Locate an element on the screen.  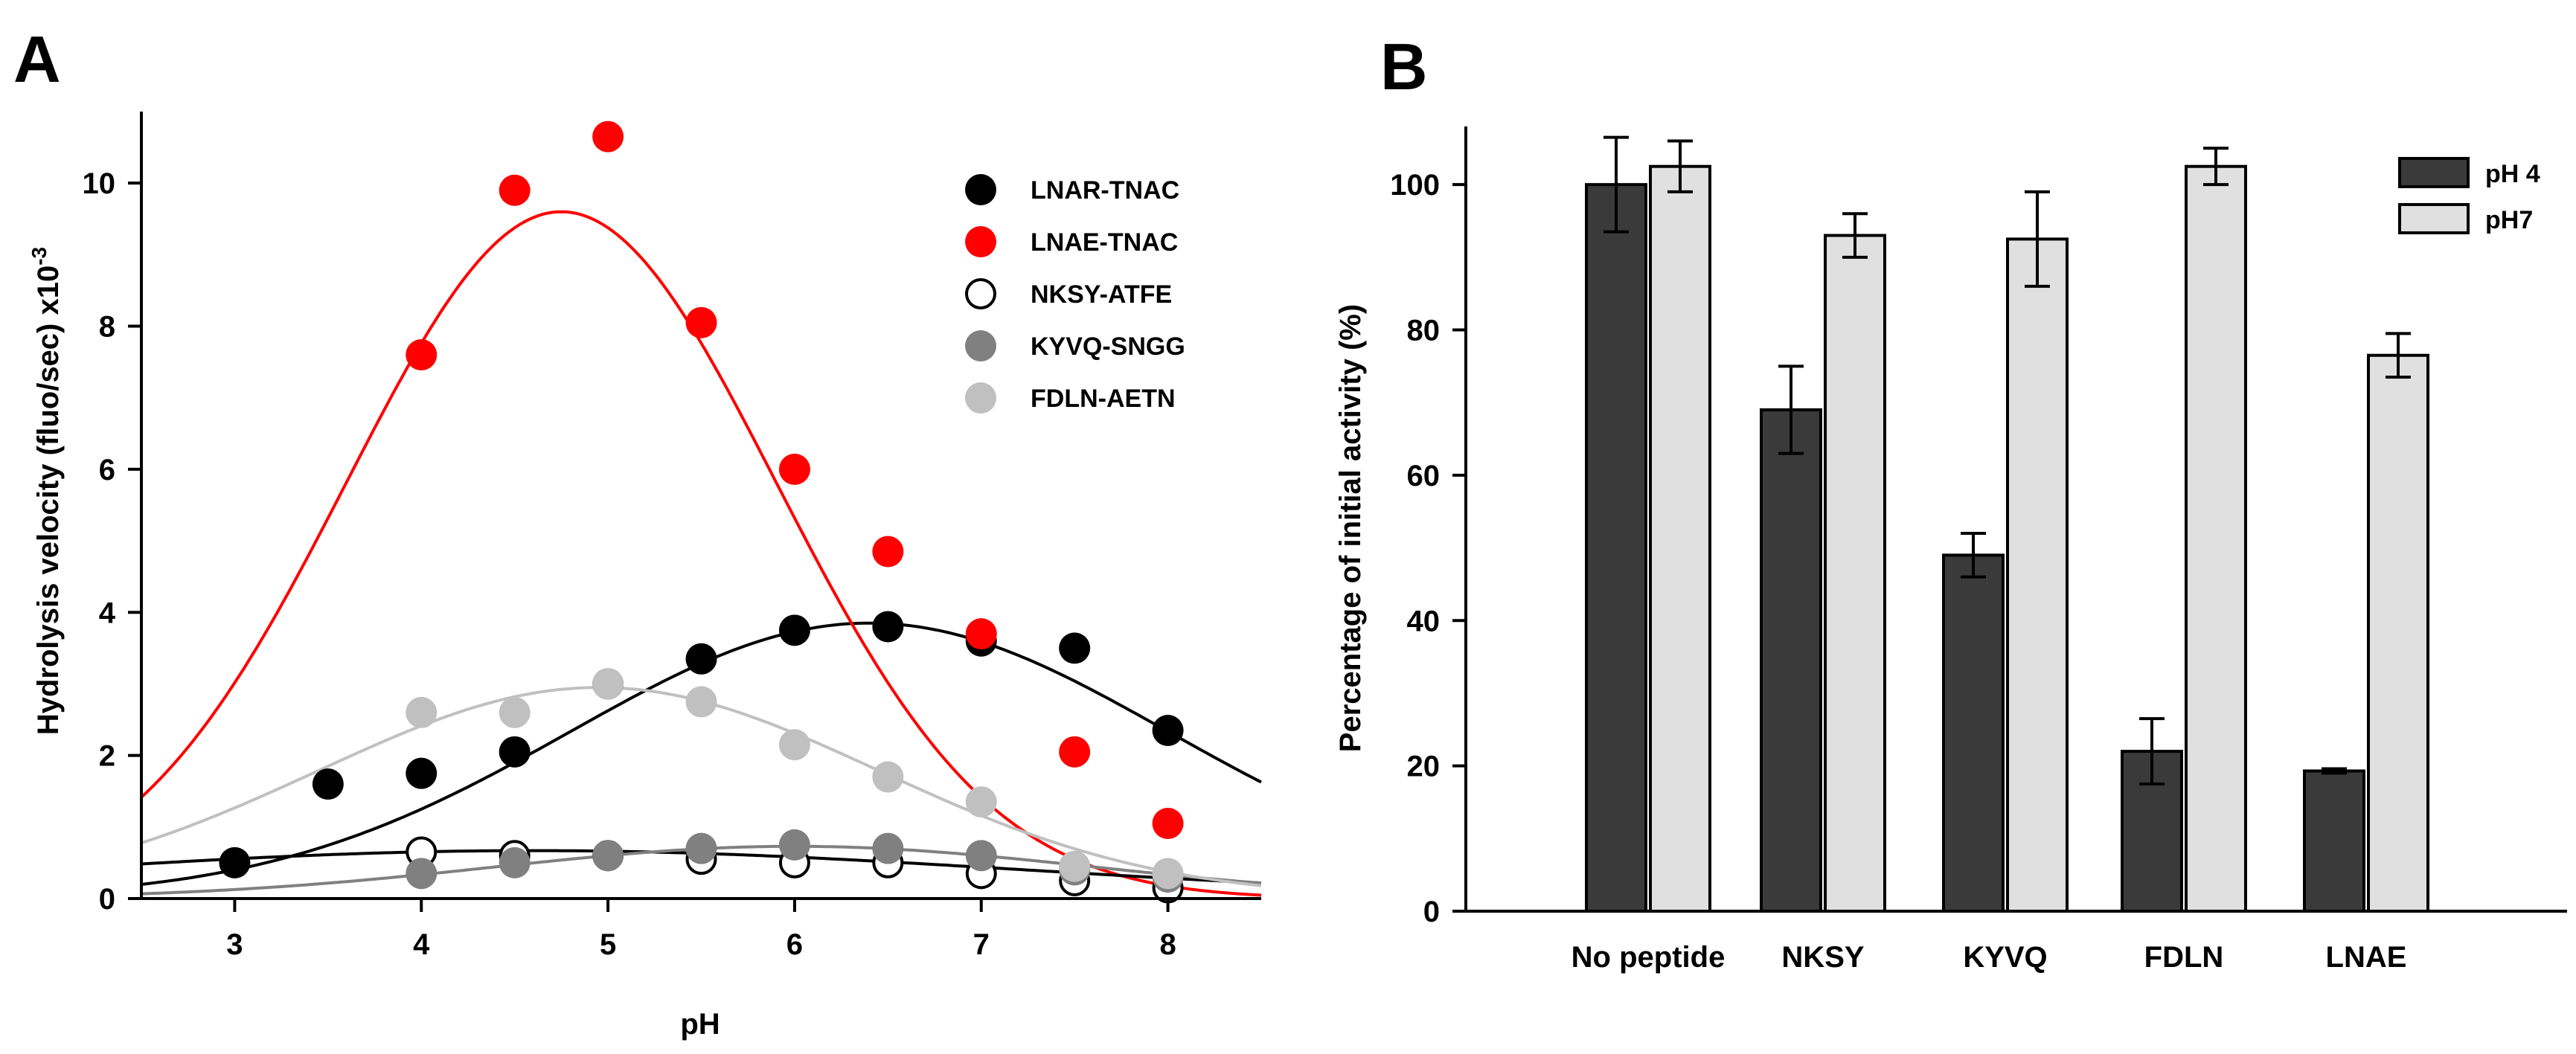
bar-ph7-kyvq is located at coordinates (2037, 575).